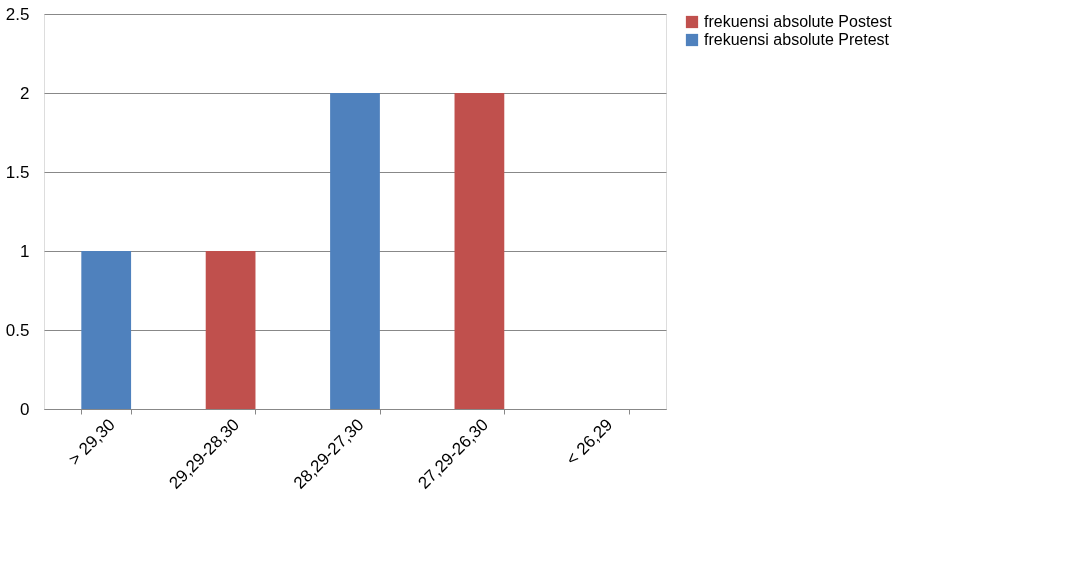  Describe the element at coordinates (25, 251) in the screenshot. I see `y-tick-label: 1` at that location.